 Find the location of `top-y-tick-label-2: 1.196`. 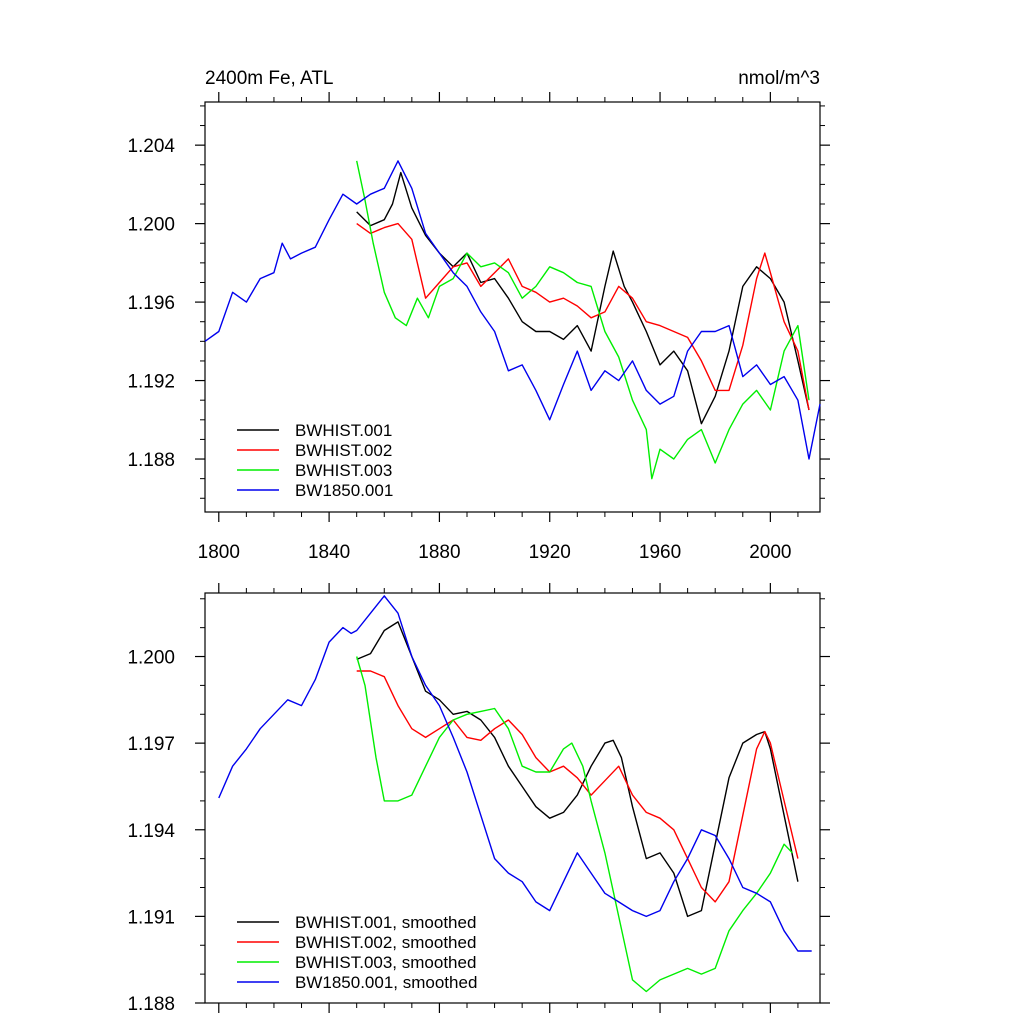

top-y-tick-label-2: 1.196 is located at coordinates (151, 303).